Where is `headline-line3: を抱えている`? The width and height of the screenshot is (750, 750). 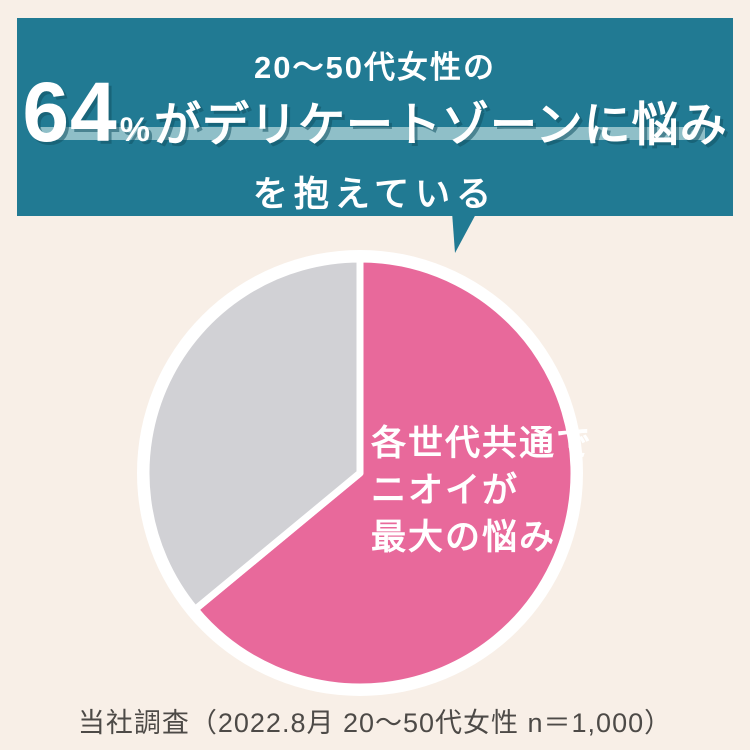
headline-line3: を抱えている is located at coordinates (375, 194).